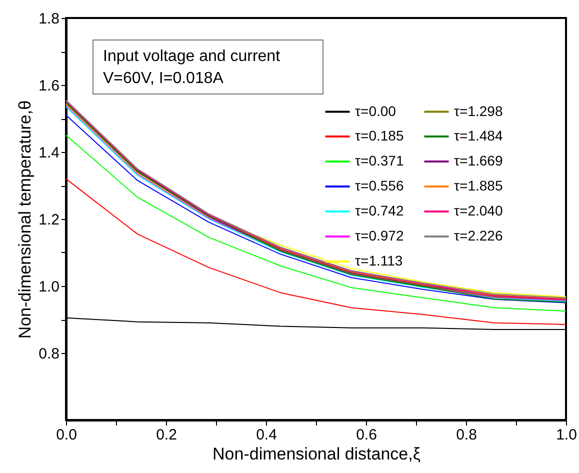 The width and height of the screenshot is (579, 473). Describe the element at coordinates (478, 210) in the screenshot. I see `legend-label: τ=2.040` at that location.